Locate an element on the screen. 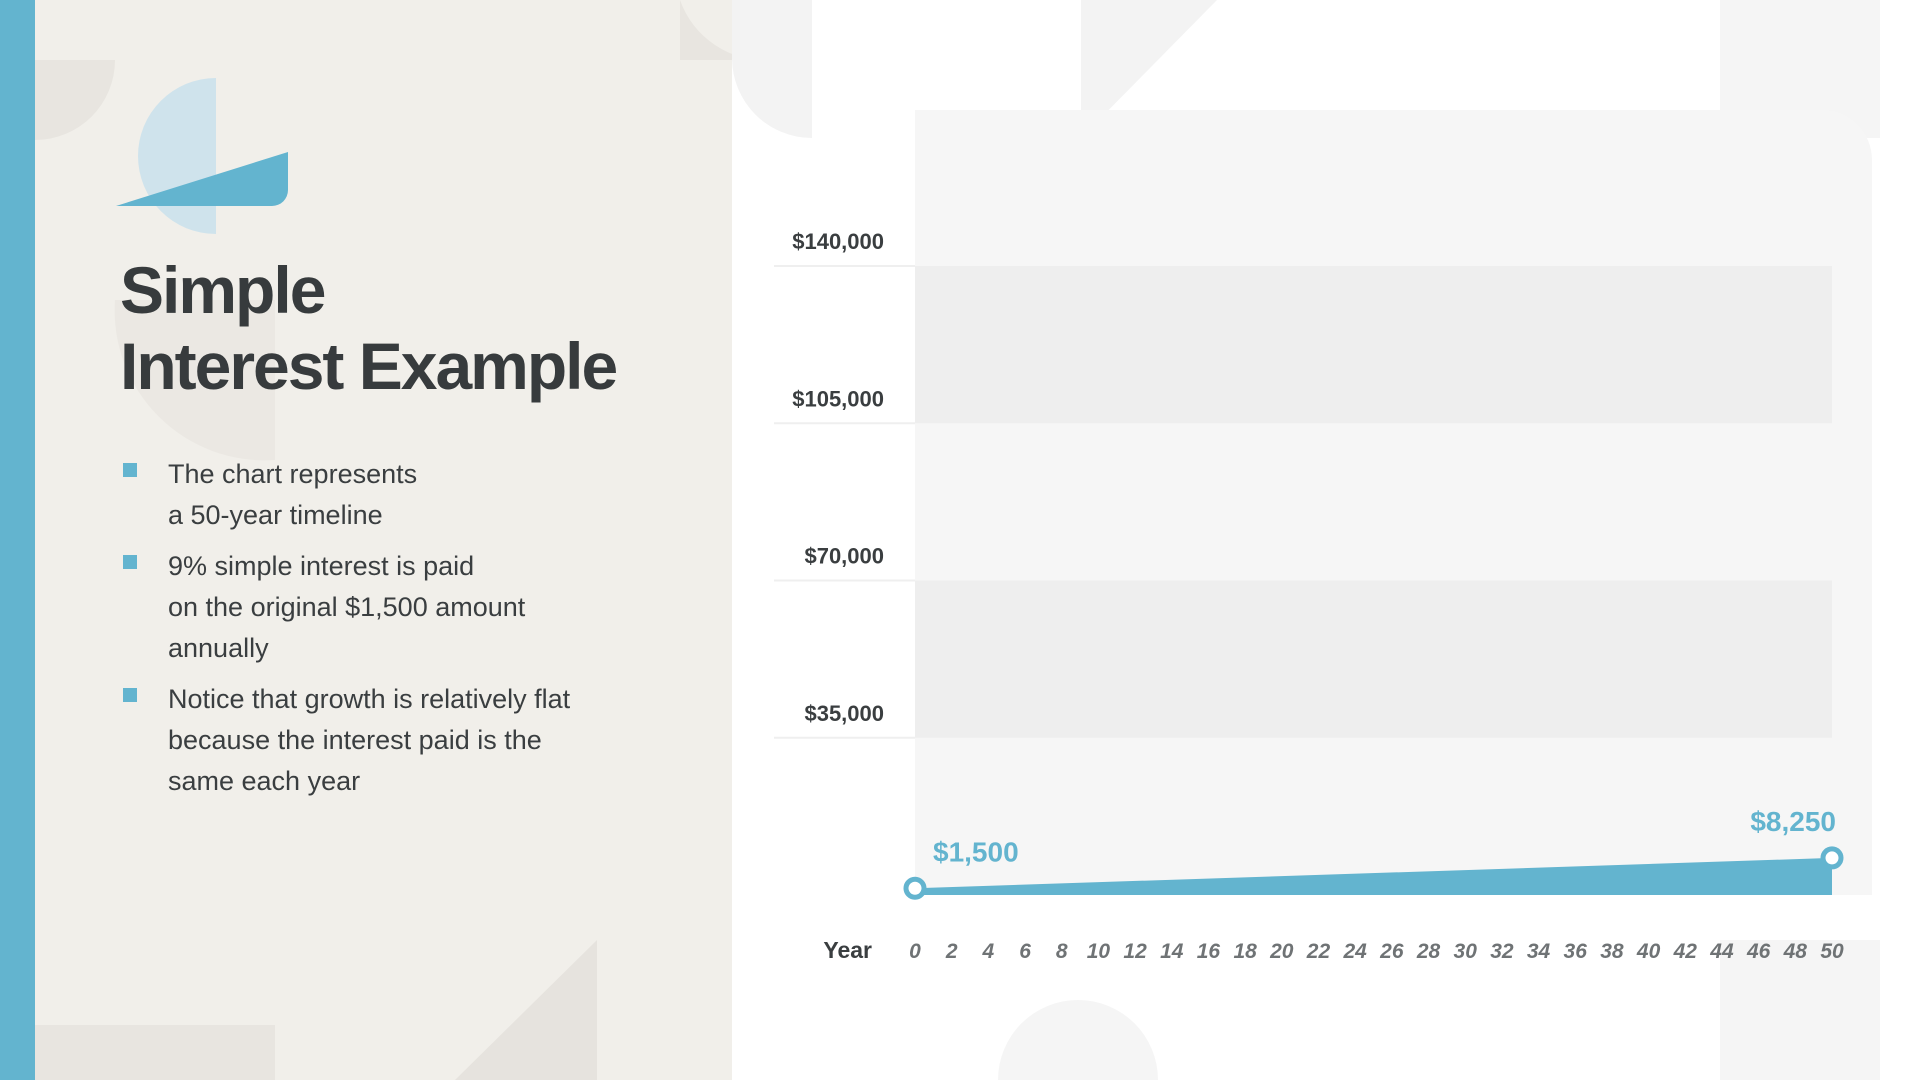 The height and width of the screenshot is (1080, 1920). x-tick-label: 50 is located at coordinates (1832, 951).